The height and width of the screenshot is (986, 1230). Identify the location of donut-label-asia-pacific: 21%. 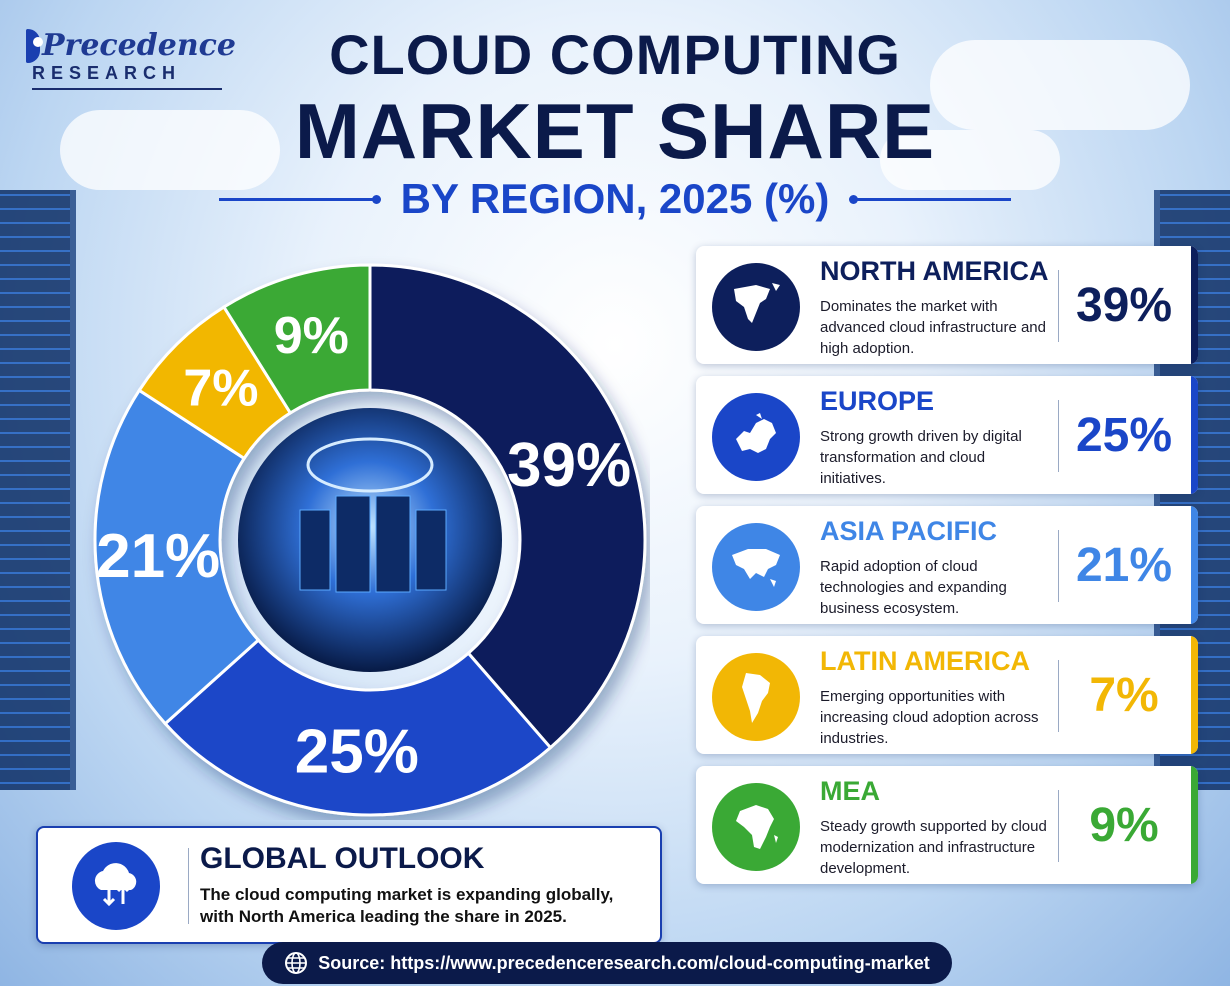
(158, 556).